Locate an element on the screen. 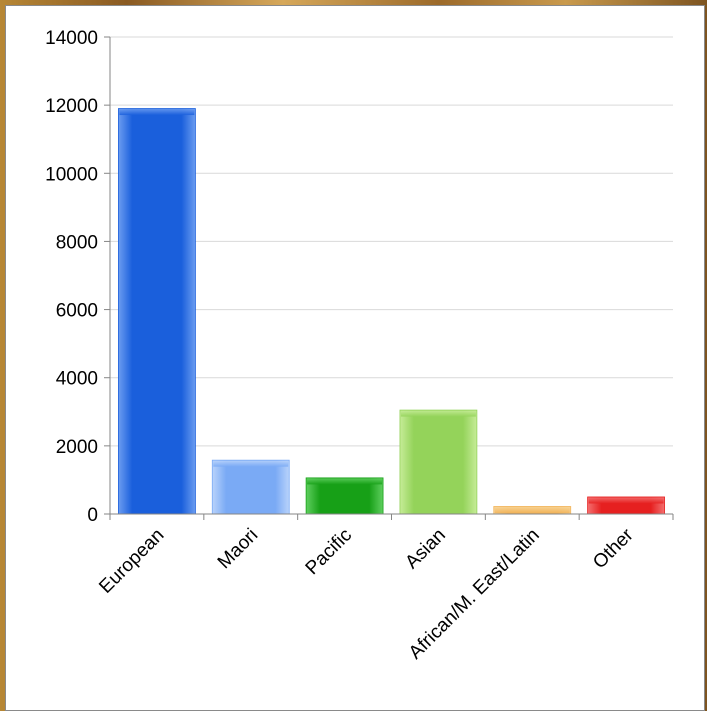 Image resolution: width=707 pixels, height=711 pixels. bar-maori is located at coordinates (250, 487).